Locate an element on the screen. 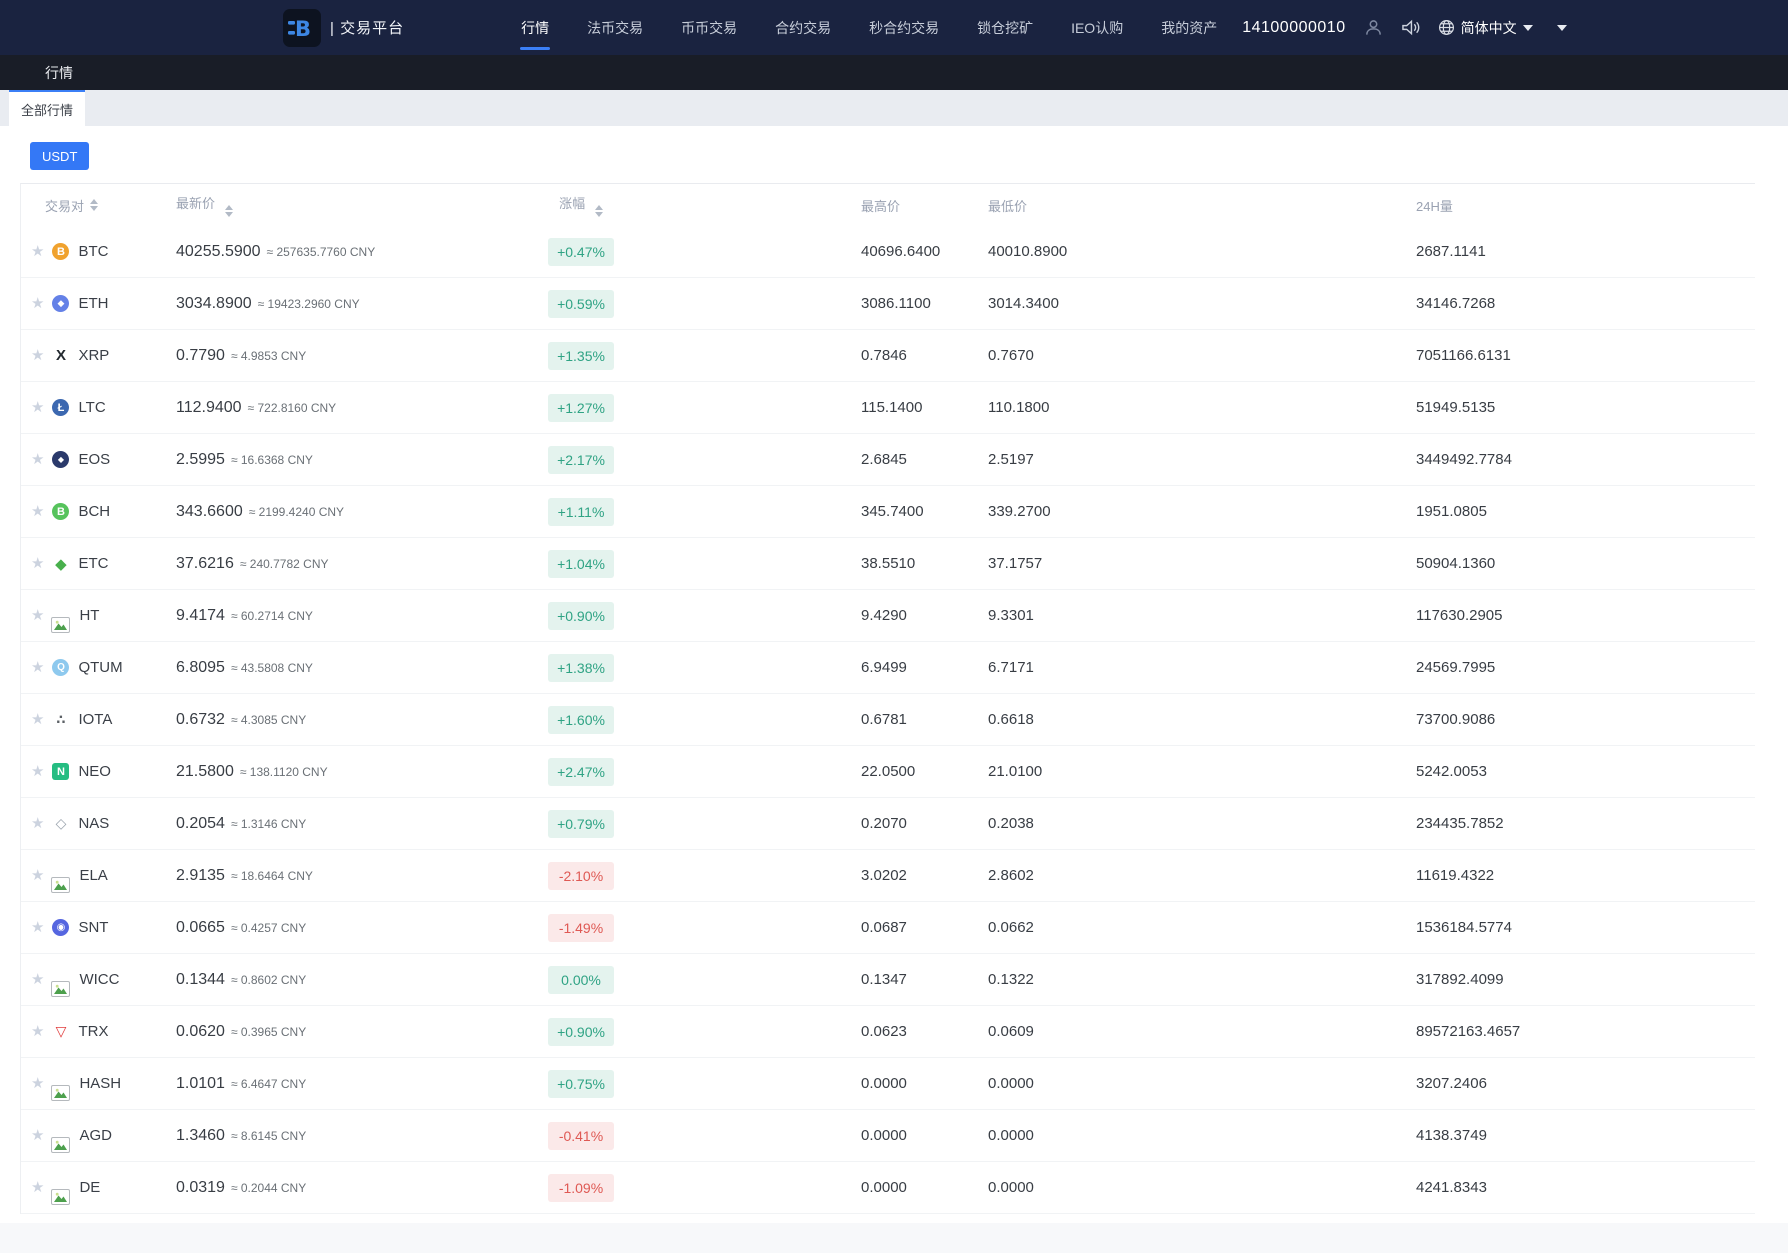  high-price: 0.0687 is located at coordinates (884, 927).